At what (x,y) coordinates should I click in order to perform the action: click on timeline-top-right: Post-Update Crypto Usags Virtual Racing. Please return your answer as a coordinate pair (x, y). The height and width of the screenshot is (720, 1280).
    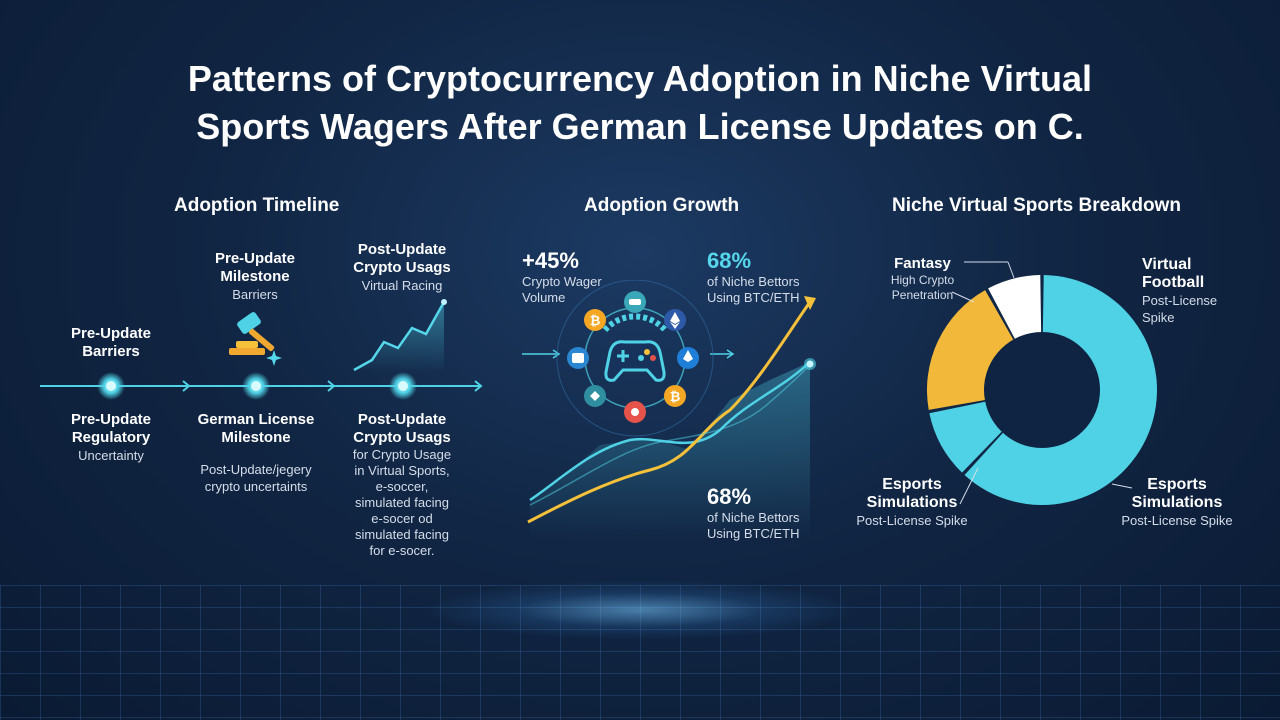
    Looking at the image, I should click on (402, 267).